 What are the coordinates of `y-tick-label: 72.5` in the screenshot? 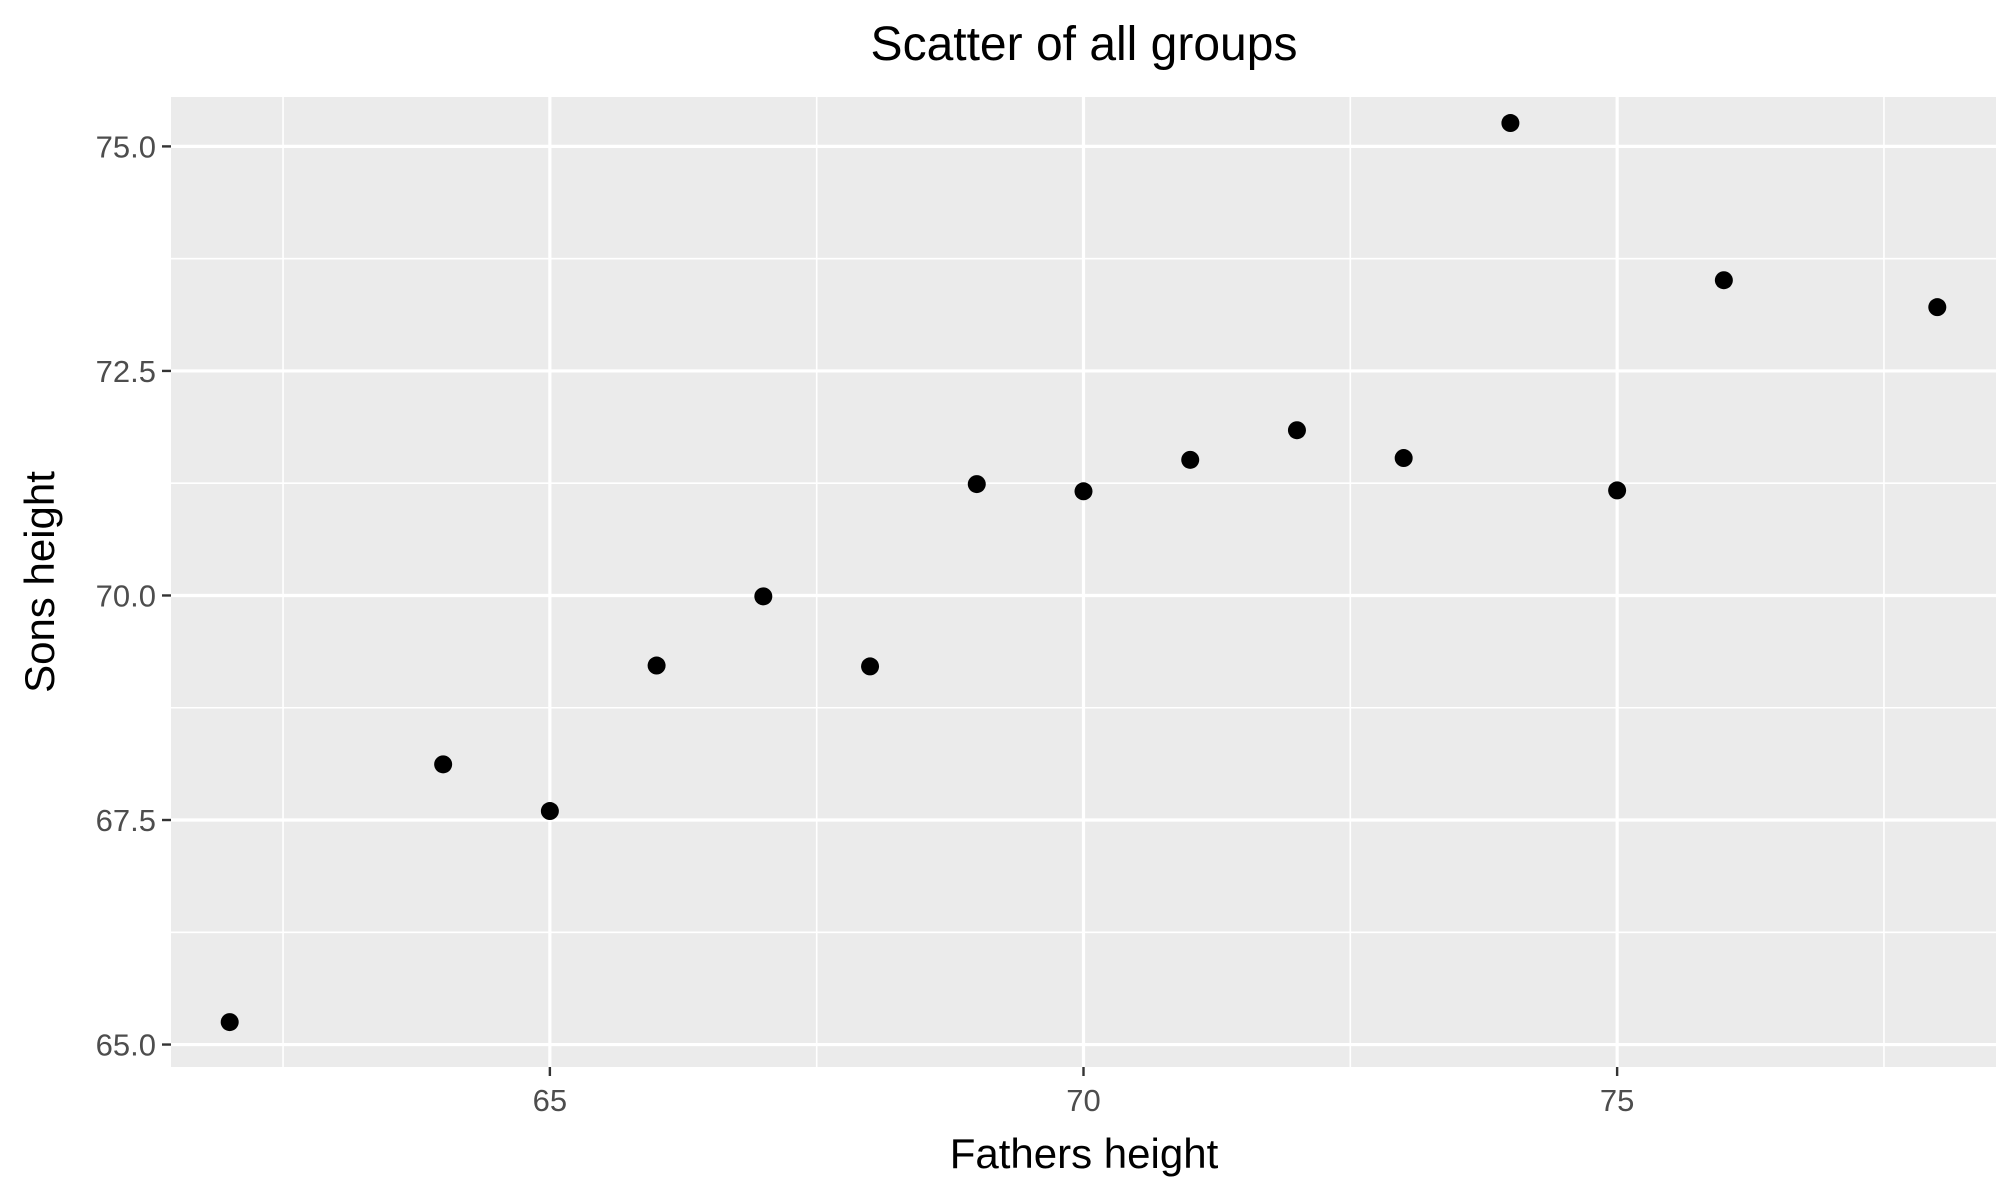 It's located at (126, 371).